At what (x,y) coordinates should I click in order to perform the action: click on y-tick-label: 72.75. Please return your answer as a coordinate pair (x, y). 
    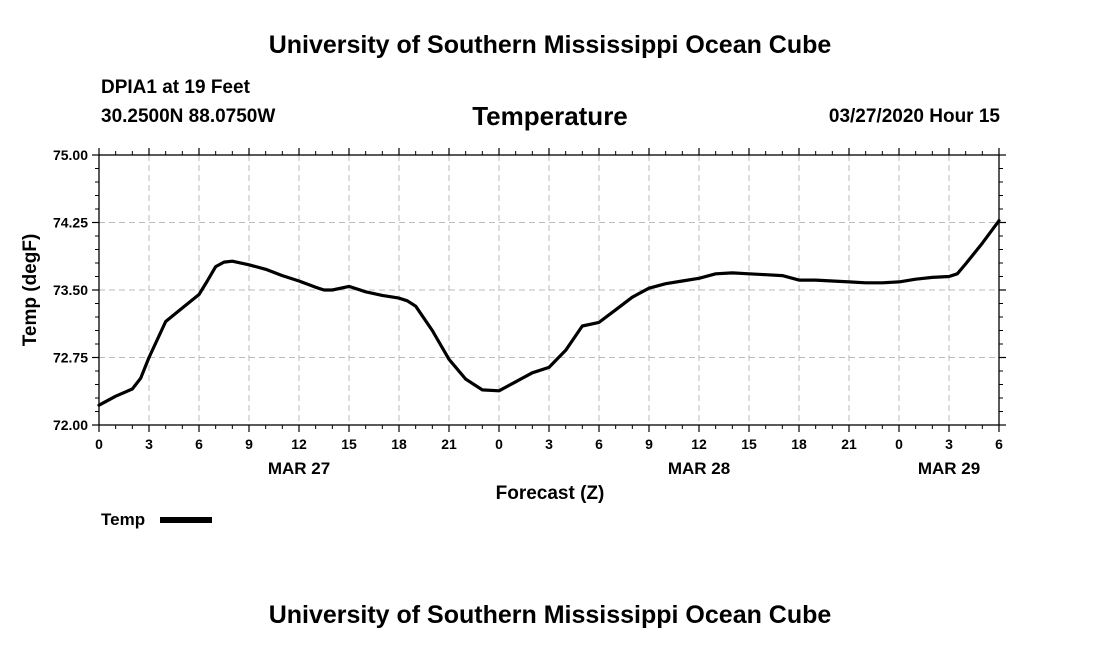
    Looking at the image, I should click on (70, 358).